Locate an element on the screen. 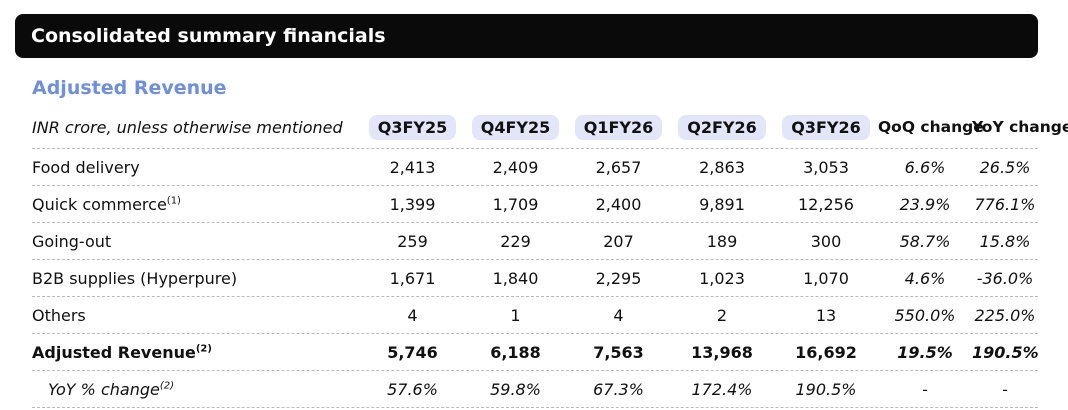 The height and width of the screenshot is (410, 1068). cell: 26.5% is located at coordinates (1005, 167).